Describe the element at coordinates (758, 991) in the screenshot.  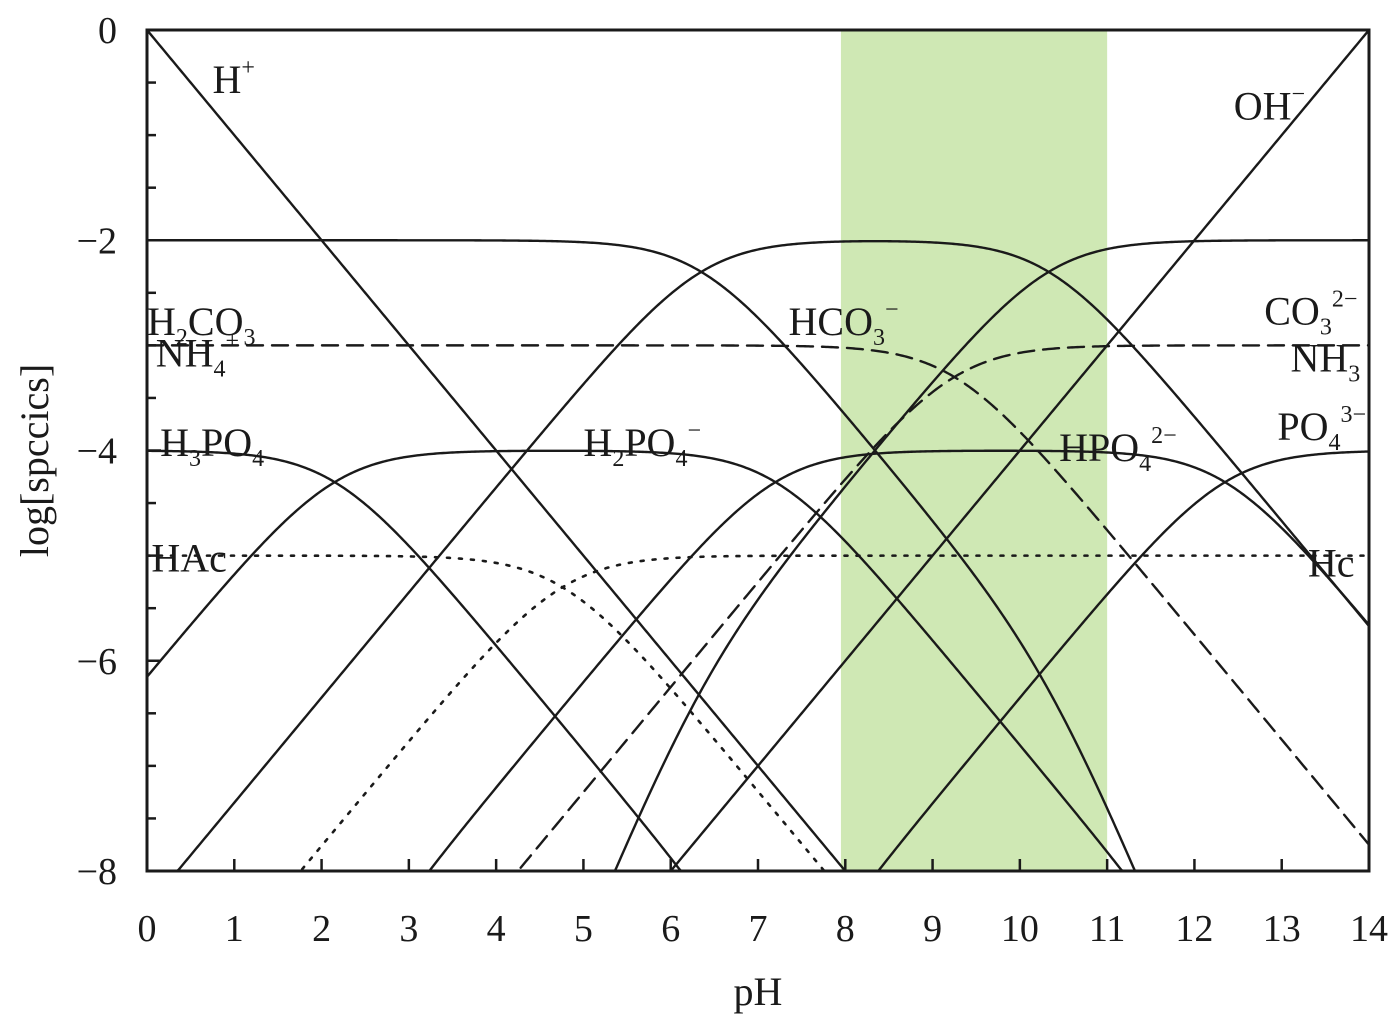
I see `x-axis-label: pH` at that location.